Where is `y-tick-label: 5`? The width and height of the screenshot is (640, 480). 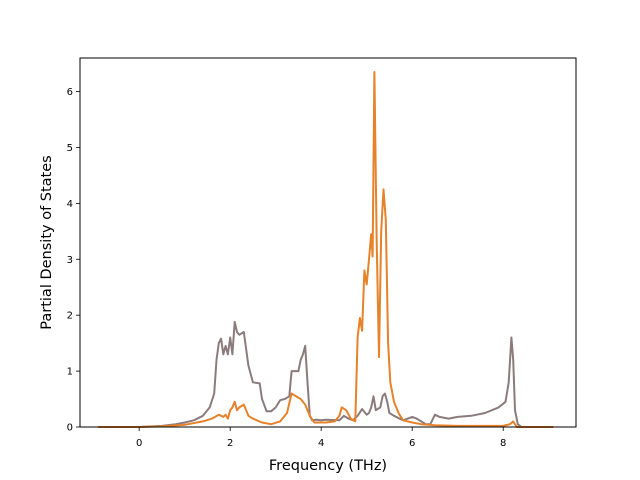 y-tick-label: 5 is located at coordinates (70, 148).